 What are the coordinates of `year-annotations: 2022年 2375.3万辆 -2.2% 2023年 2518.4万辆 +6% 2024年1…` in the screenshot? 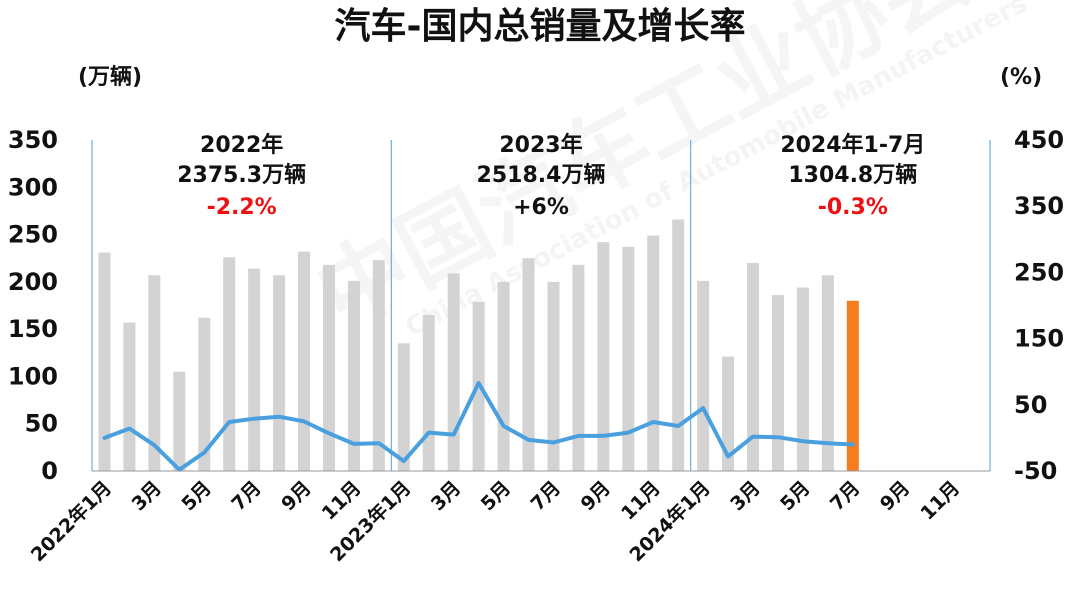 It's located at (551, 176).